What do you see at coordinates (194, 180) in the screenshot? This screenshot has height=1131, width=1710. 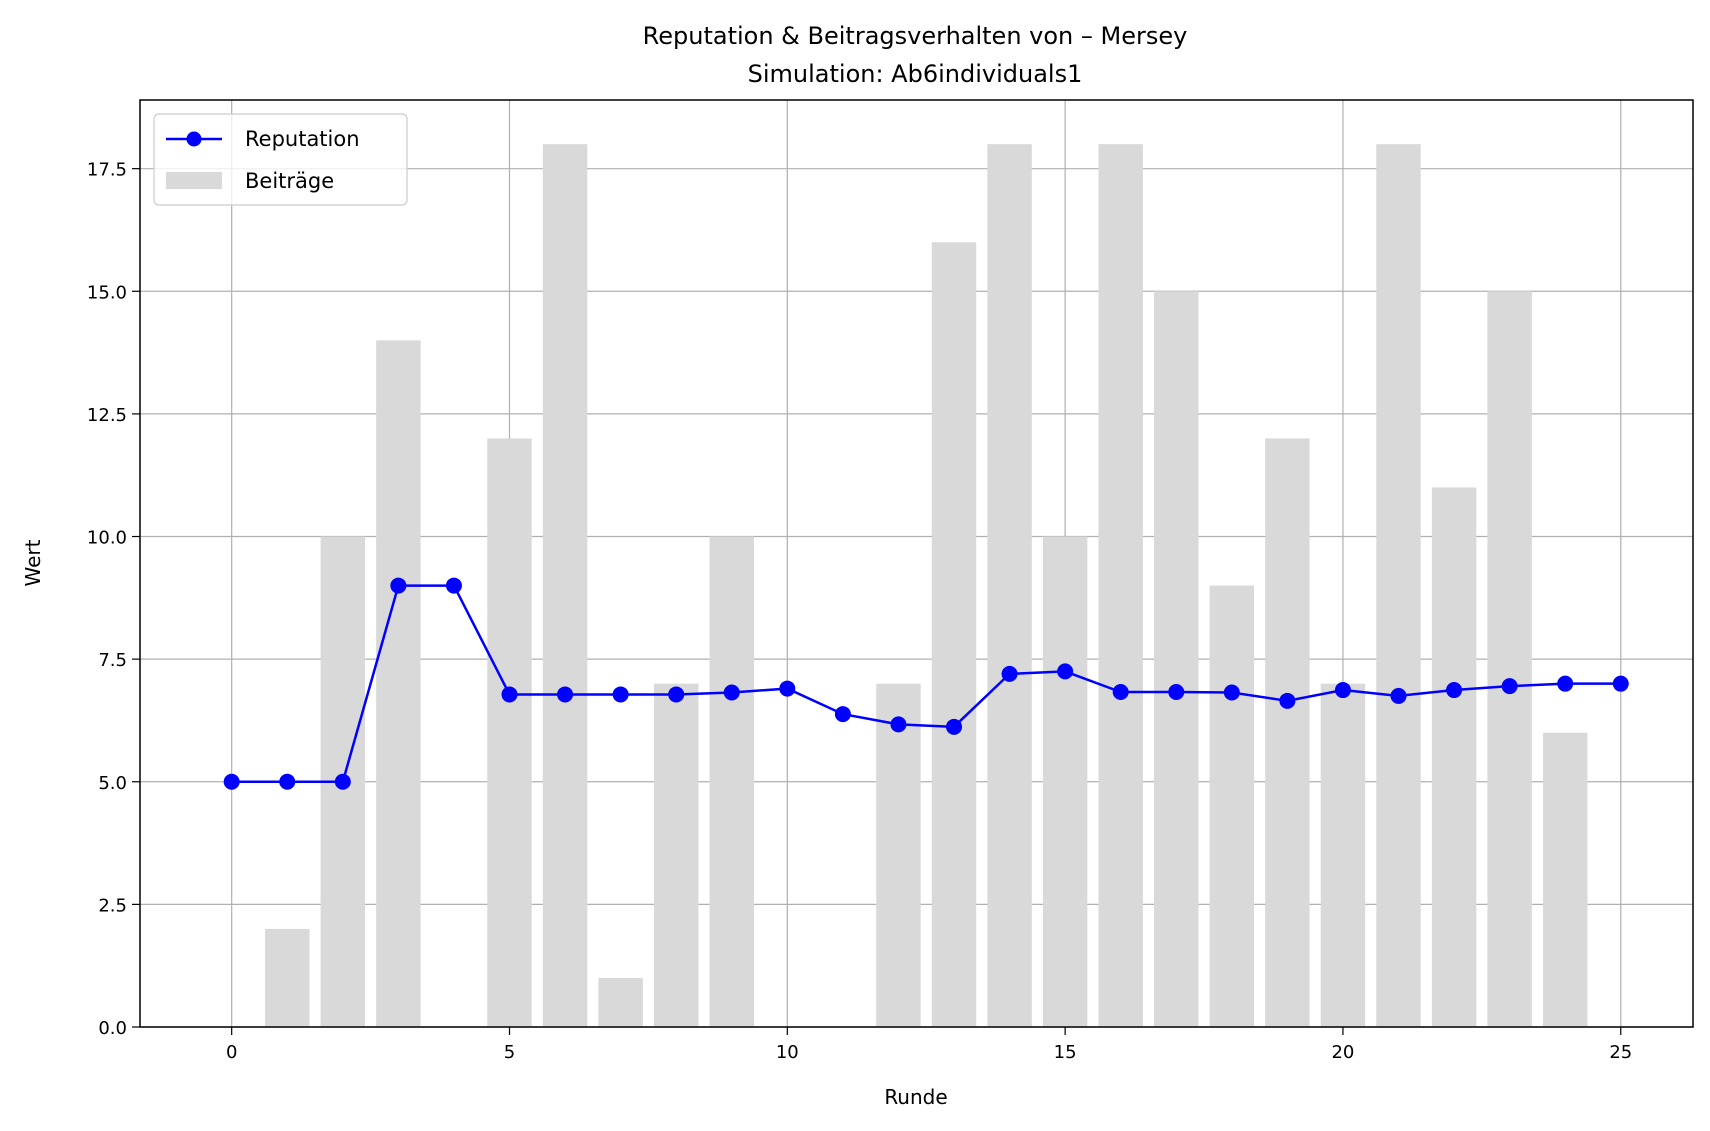 I see `legend-bar-swatch` at bounding box center [194, 180].